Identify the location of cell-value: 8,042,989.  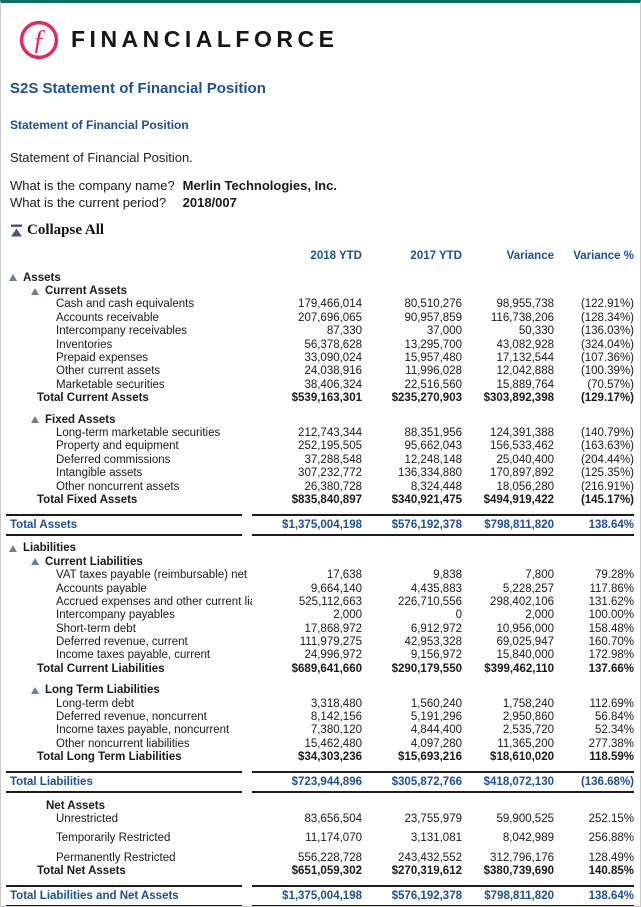
(528, 838).